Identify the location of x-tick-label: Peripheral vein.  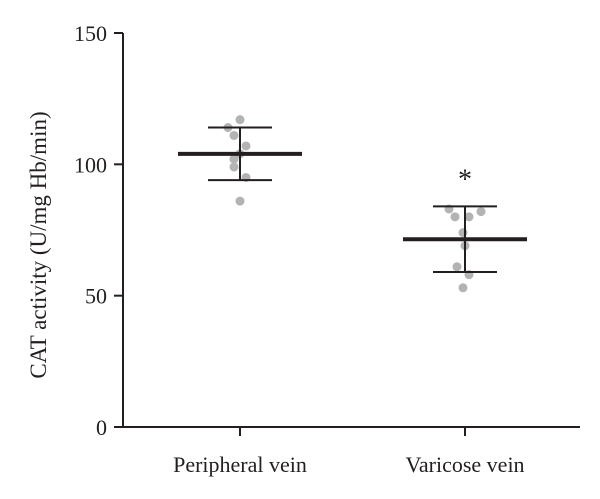
(240, 464).